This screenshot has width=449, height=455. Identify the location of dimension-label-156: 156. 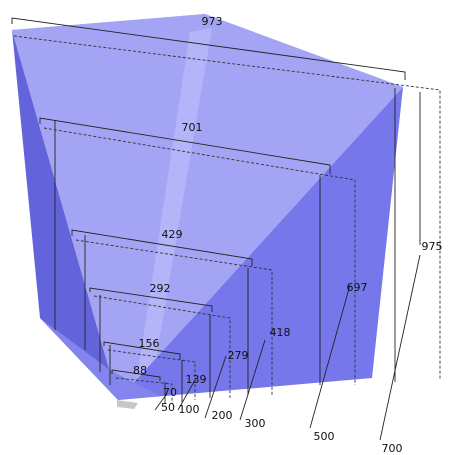
(149, 343).